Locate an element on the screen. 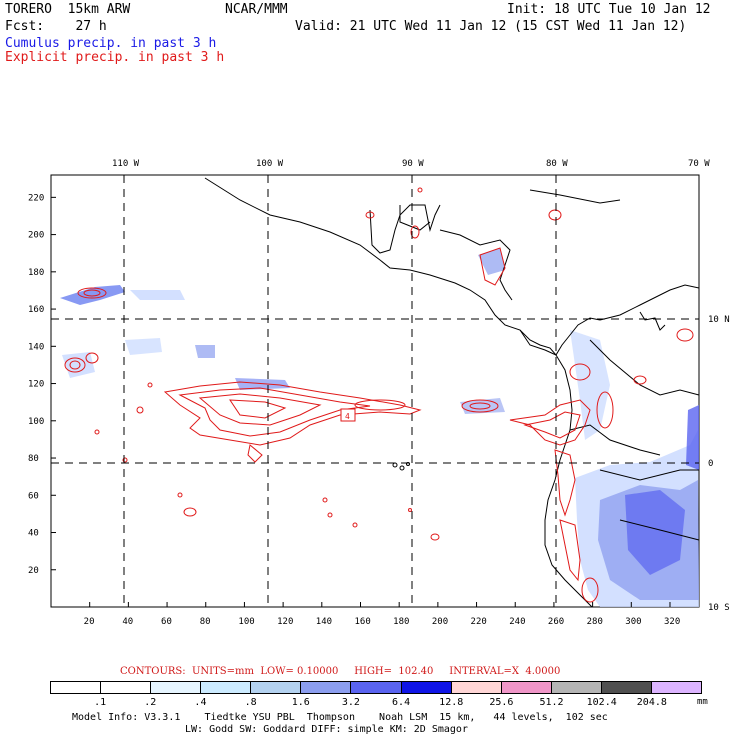  colorbar-label: .8 is located at coordinates (250, 702).